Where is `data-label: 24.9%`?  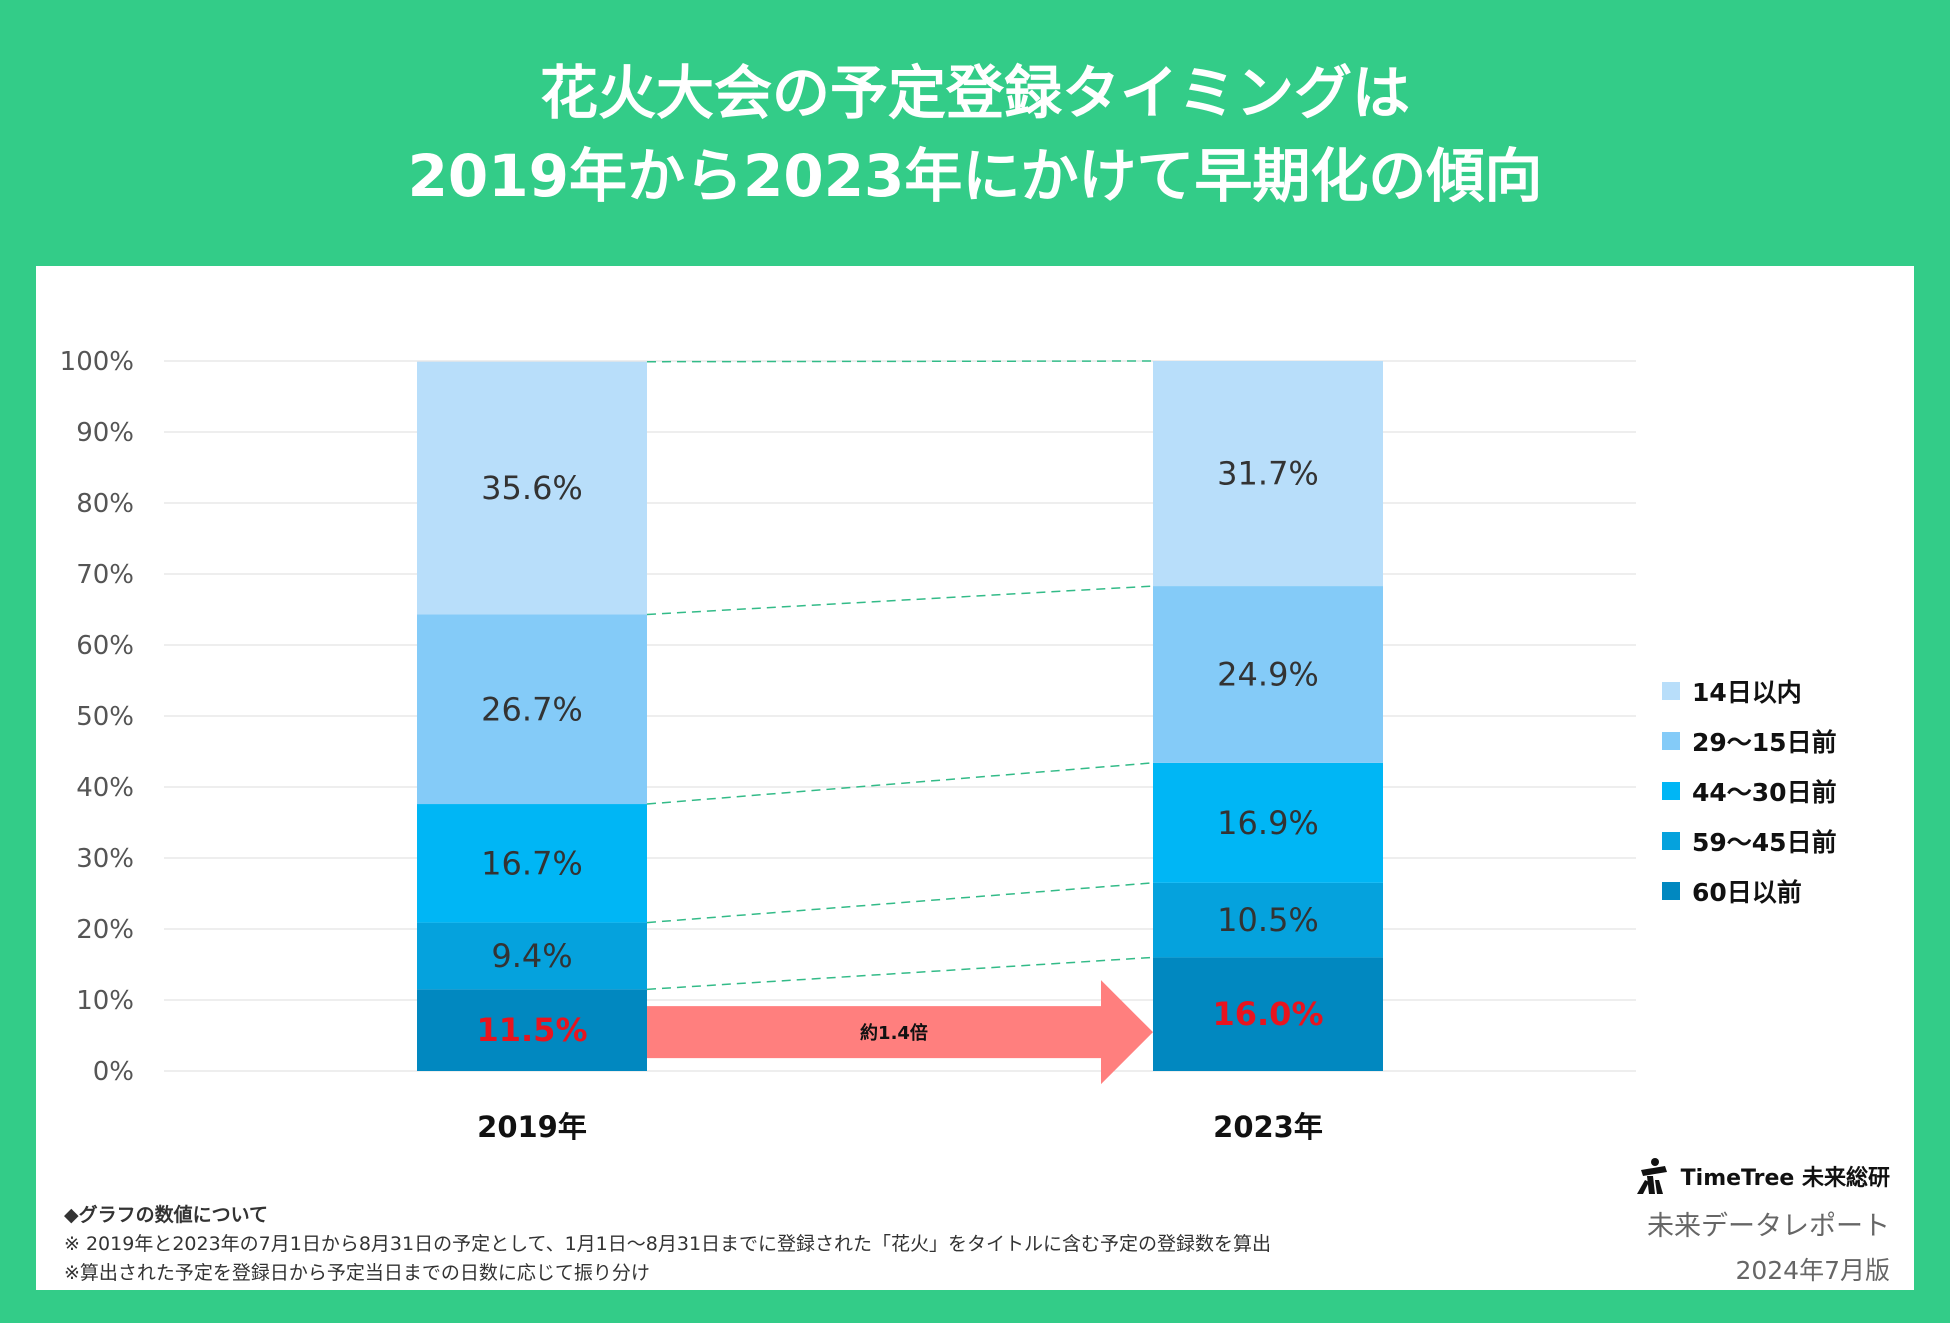
data-label: 24.9% is located at coordinates (1268, 674).